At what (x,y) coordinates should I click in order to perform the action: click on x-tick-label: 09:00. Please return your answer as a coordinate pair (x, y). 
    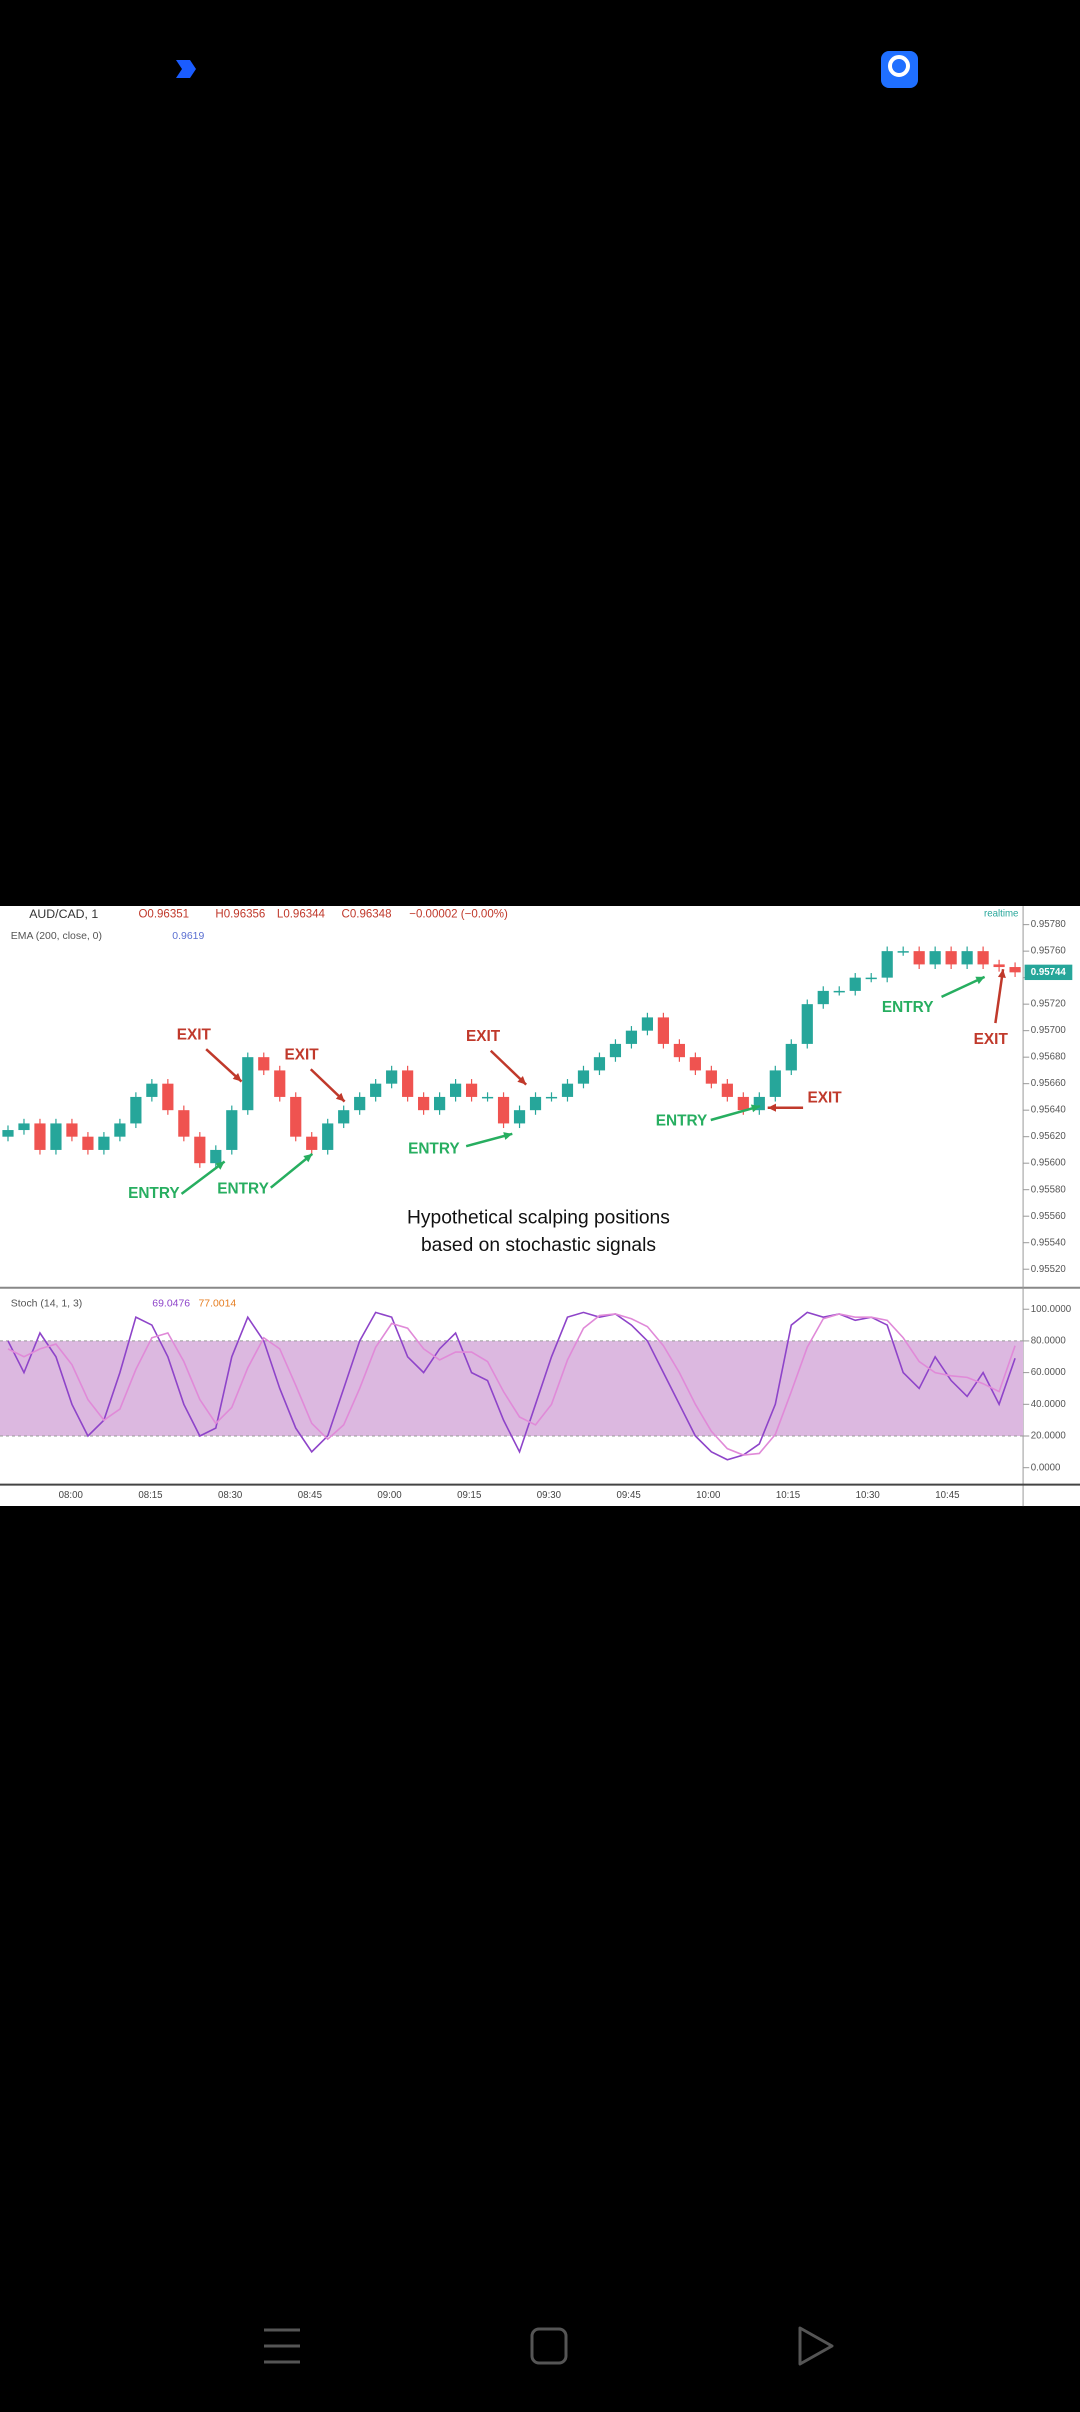
    Looking at the image, I should click on (389, 1495).